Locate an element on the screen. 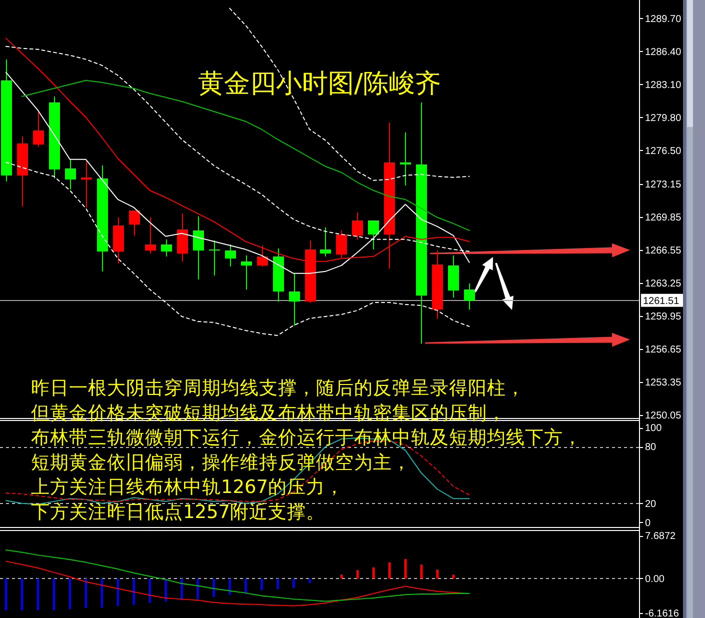  y-tick-label: 1259.95 is located at coordinates (663, 316).